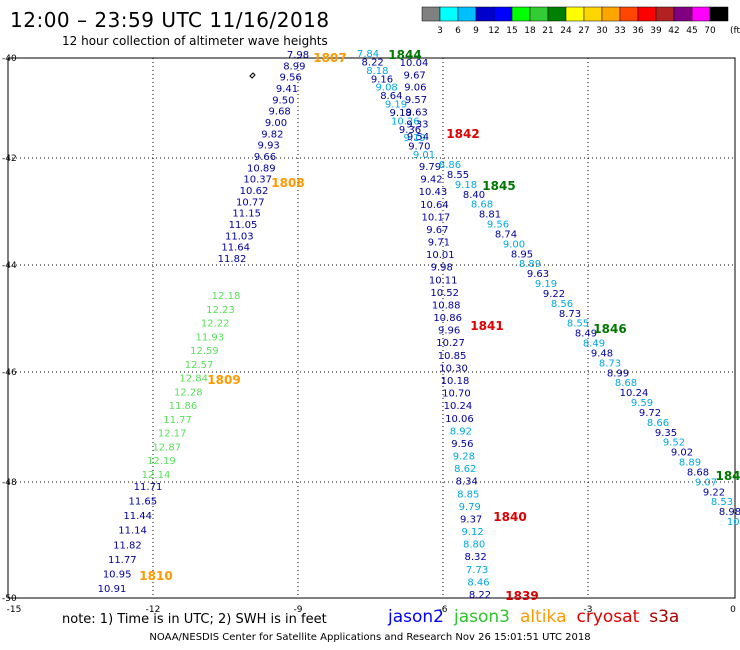 This screenshot has width=740, height=650. I want to click on wave-height-value: 11.15, so click(246, 214).